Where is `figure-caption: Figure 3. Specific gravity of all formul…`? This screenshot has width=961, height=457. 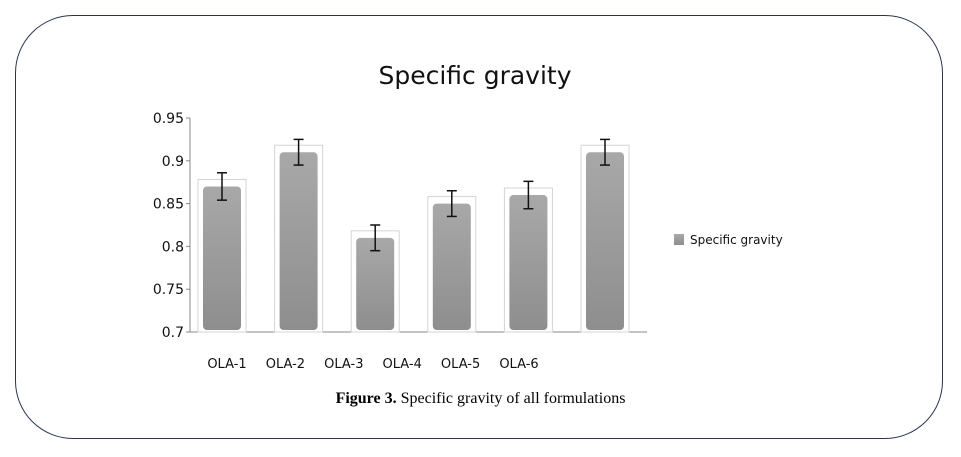 figure-caption: Figure 3. Specific gravity of all formul… is located at coordinates (480, 399).